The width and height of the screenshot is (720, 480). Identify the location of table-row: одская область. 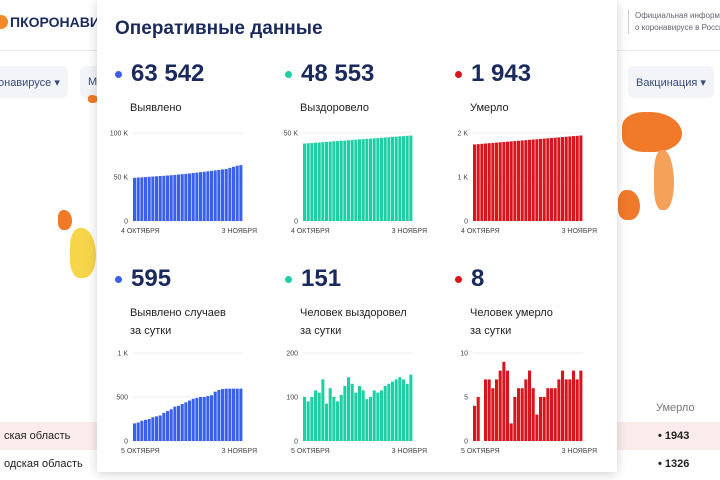
(50, 464).